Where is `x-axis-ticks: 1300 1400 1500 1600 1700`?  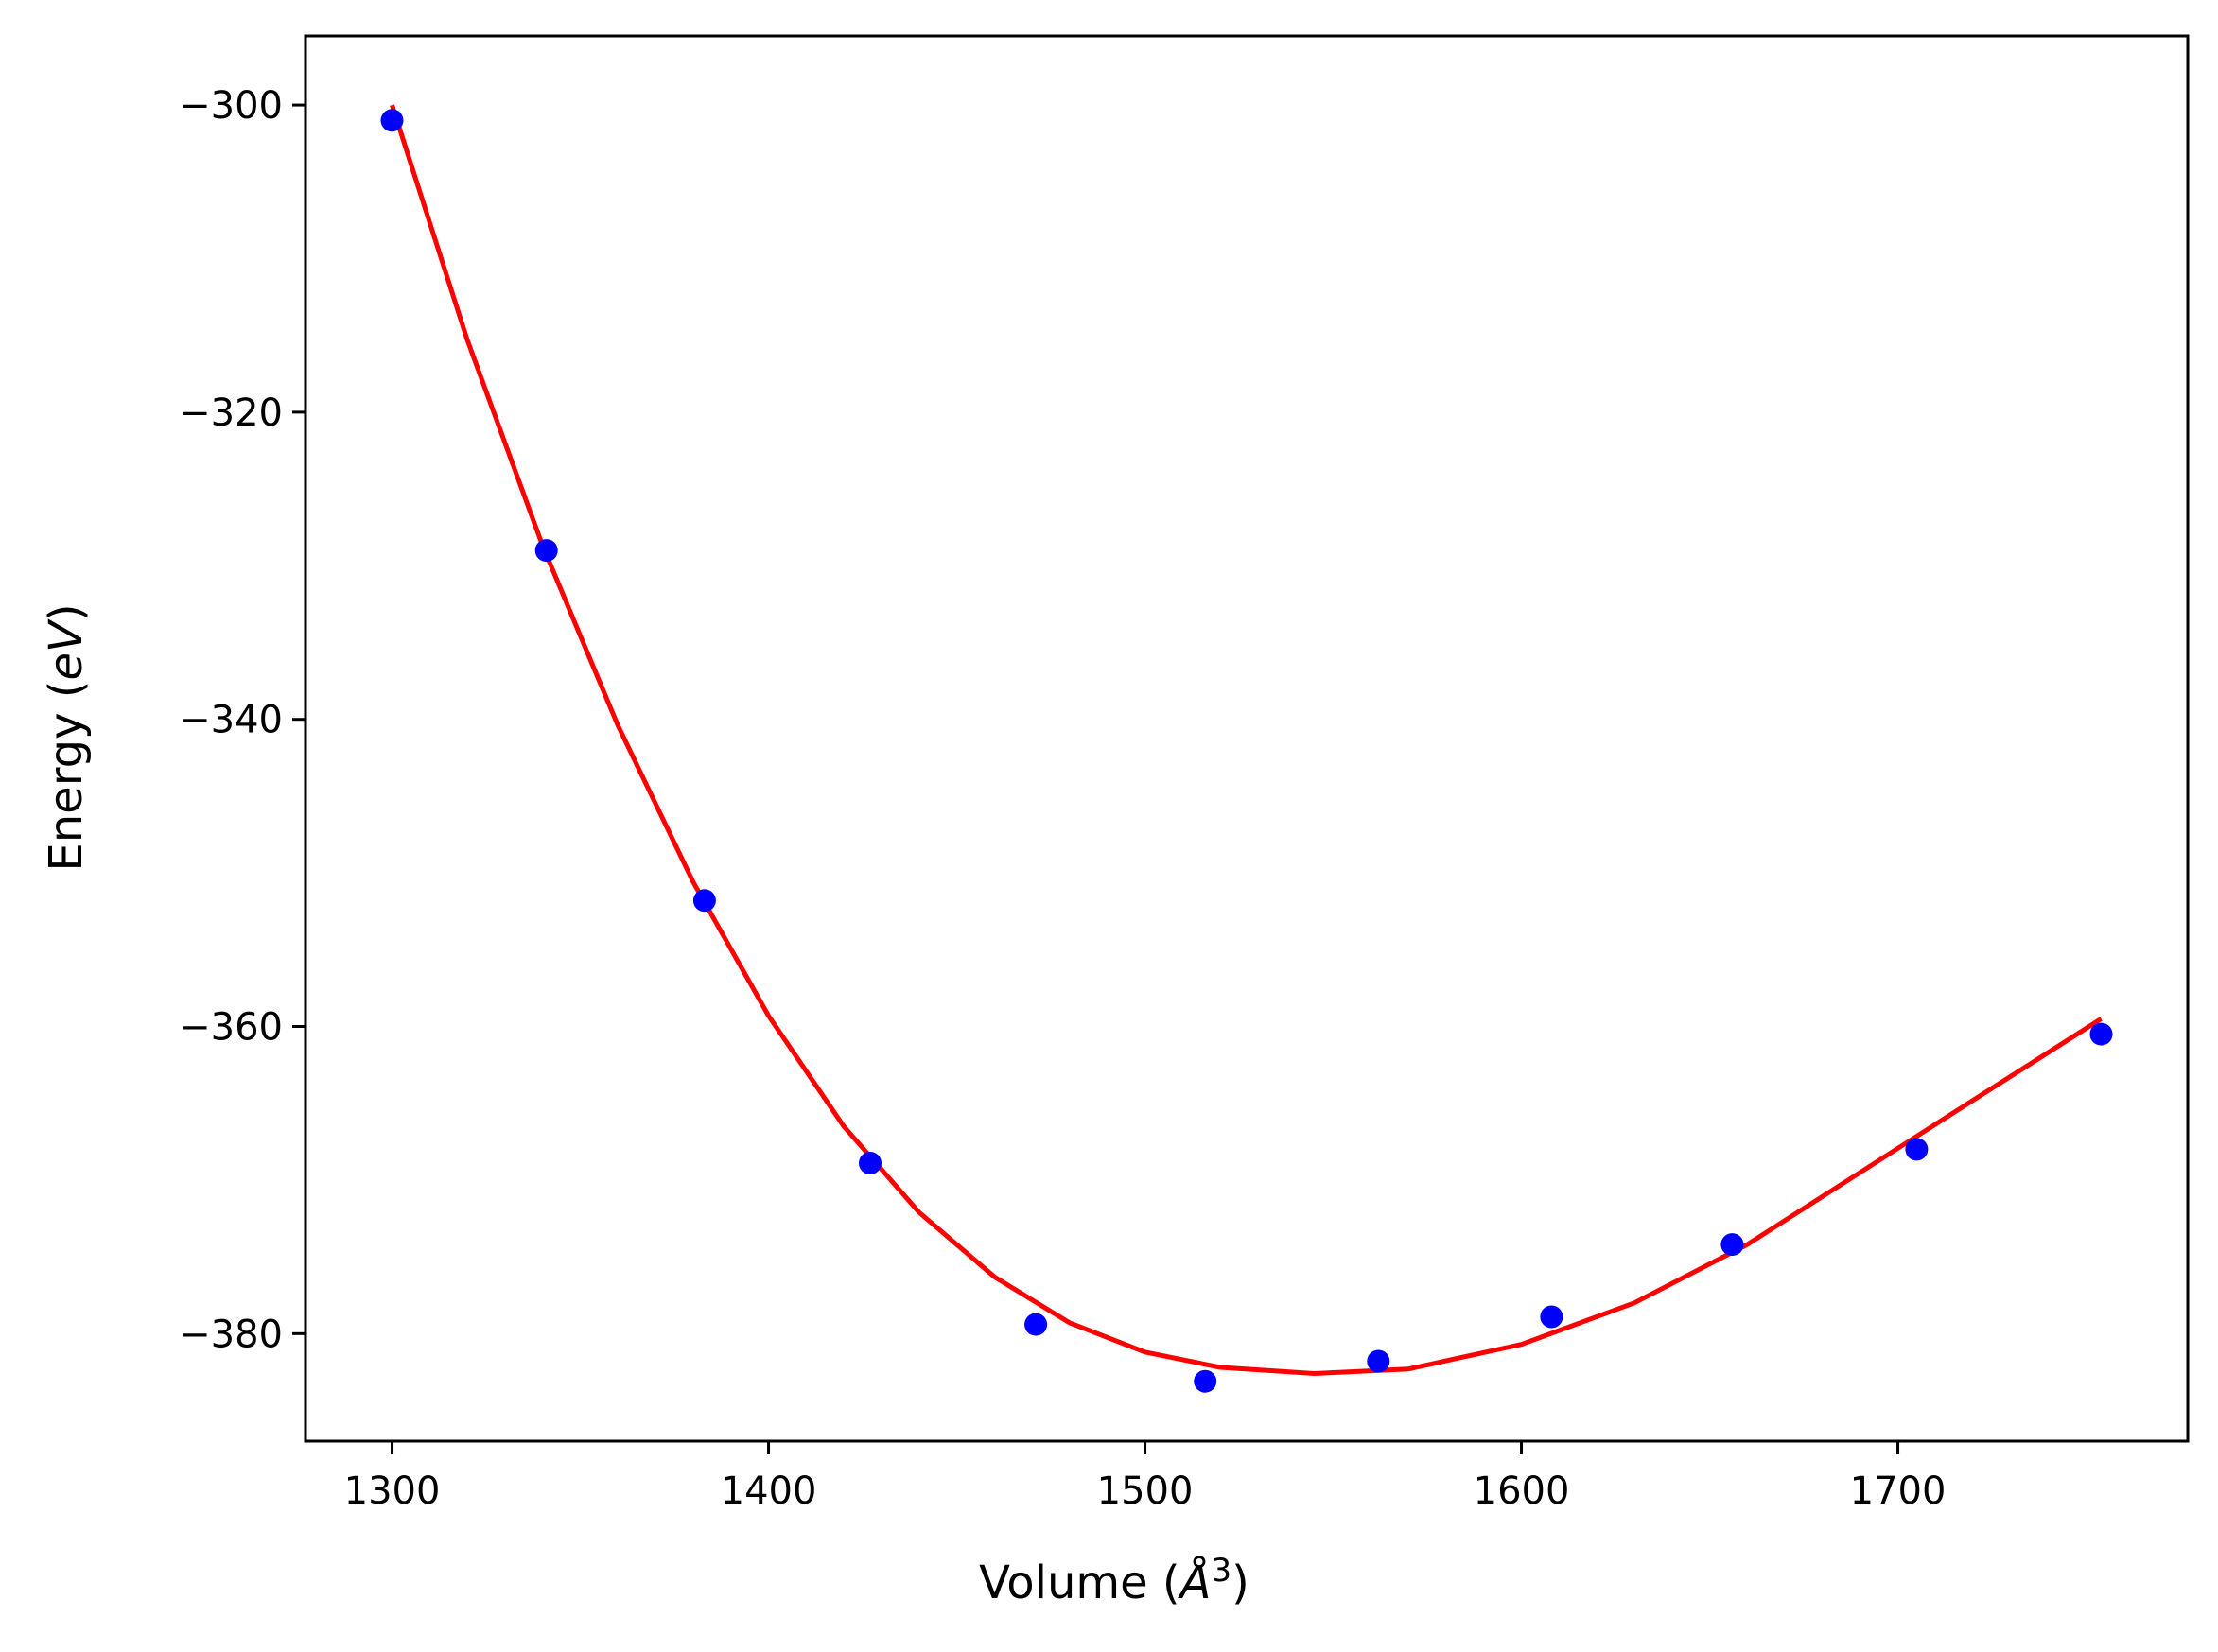
x-axis-ticks: 1300 1400 1500 1600 1700 is located at coordinates (1145, 1477).